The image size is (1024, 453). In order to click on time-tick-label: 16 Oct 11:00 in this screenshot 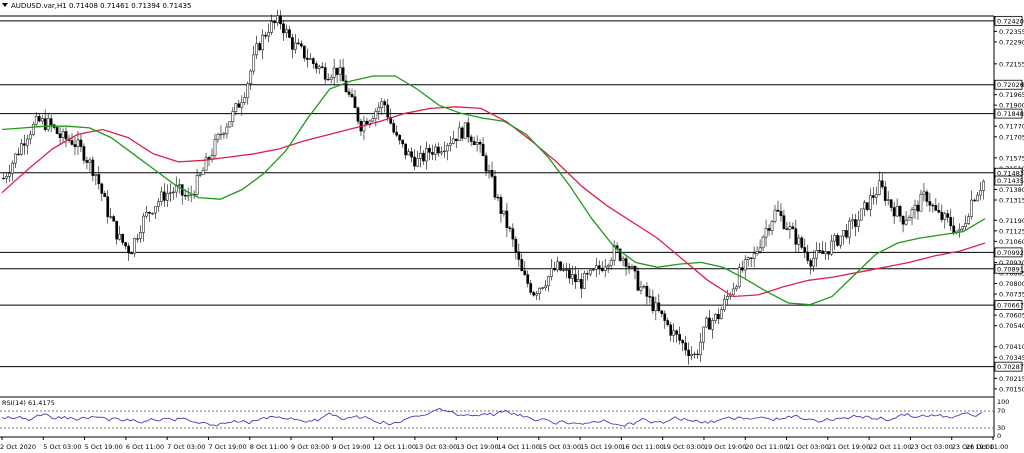, I will do `click(642, 447)`.